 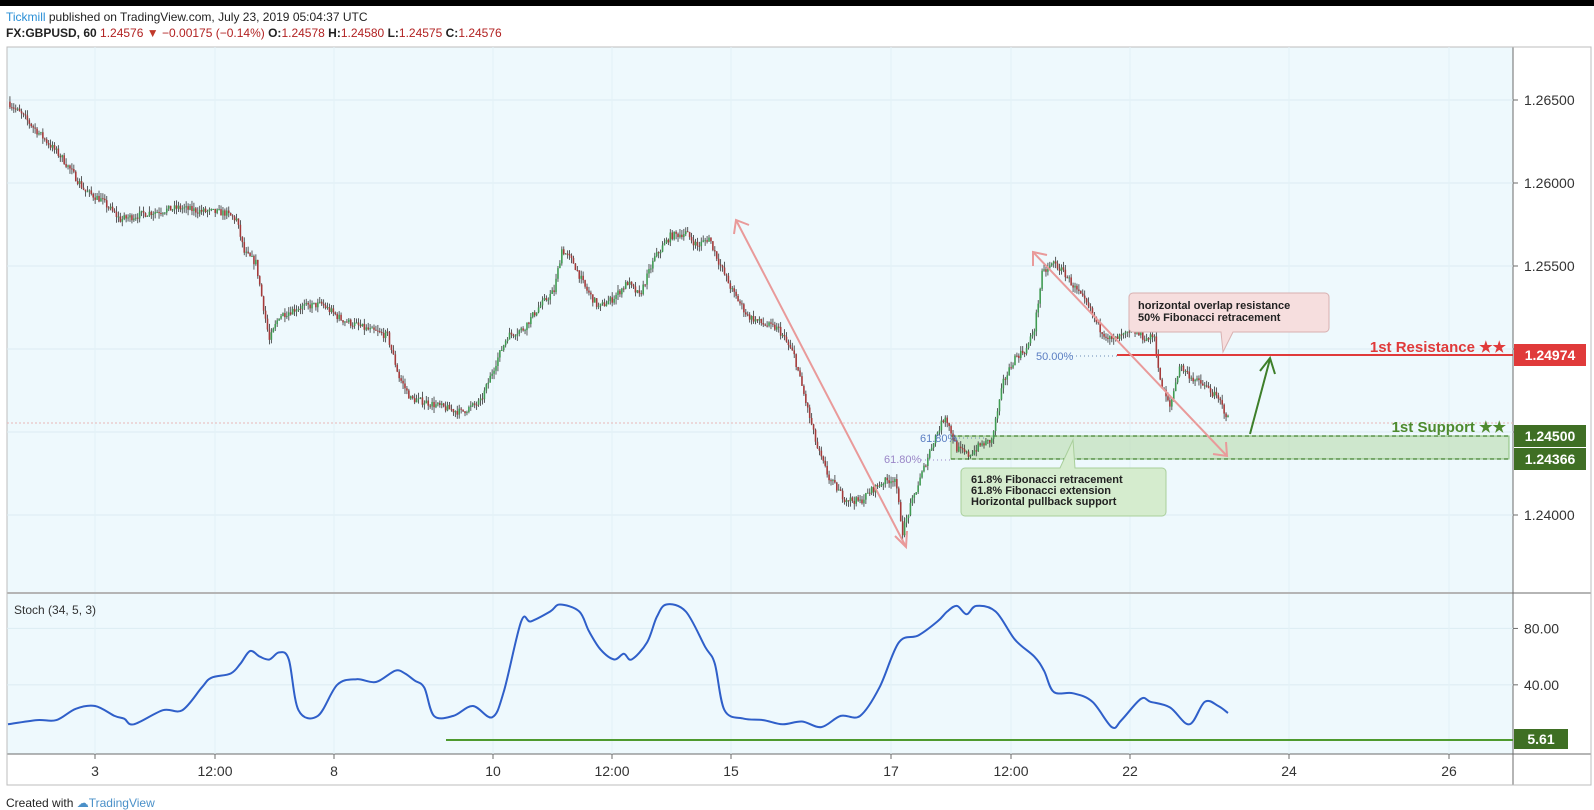 I want to click on stoch-value-text: 5.61, so click(x=1540, y=739).